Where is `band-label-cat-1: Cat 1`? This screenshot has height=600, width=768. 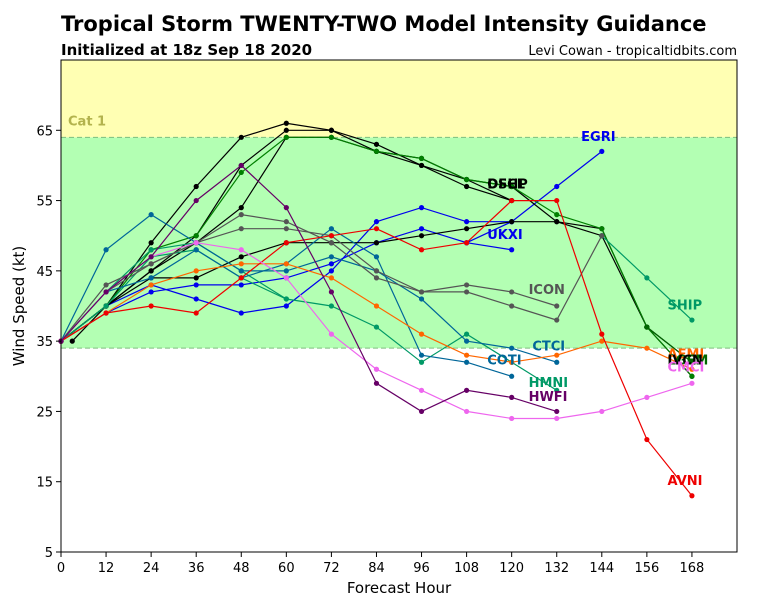 band-label-cat-1: Cat 1 is located at coordinates (87, 121).